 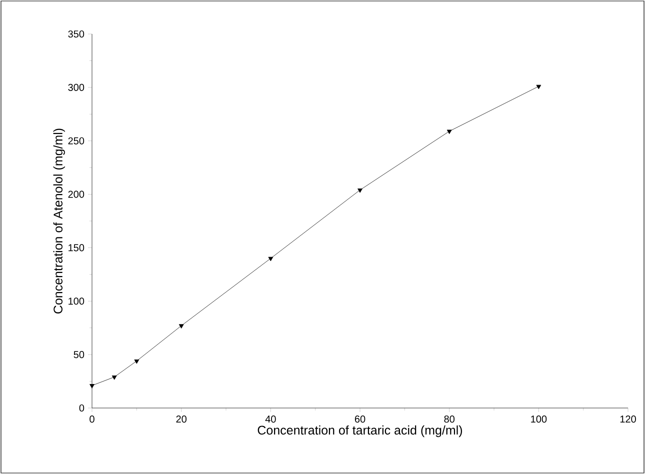 I want to click on y-tick-label: 250, so click(x=76, y=140).